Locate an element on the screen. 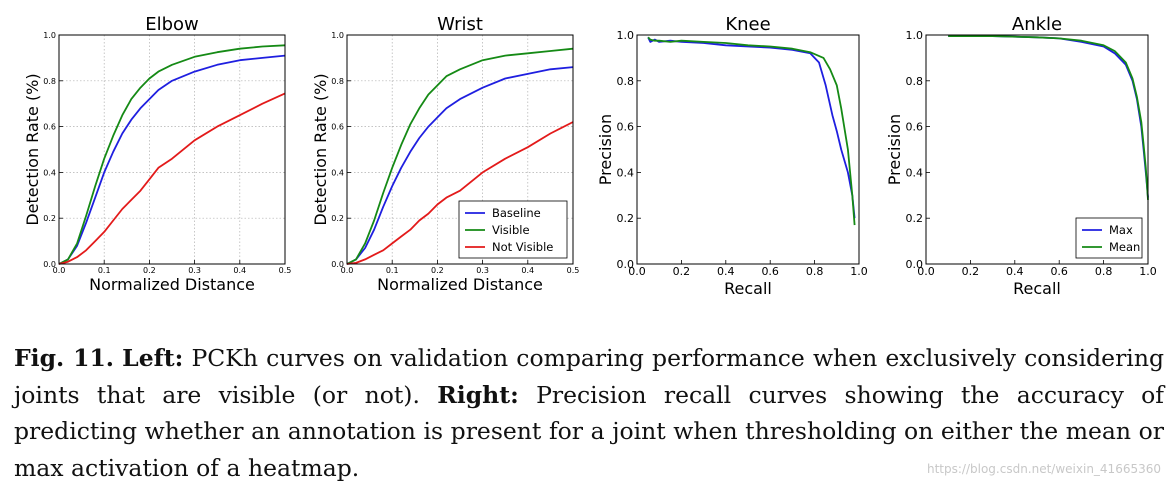 This screenshot has width=1171, height=492. chart-title: Elbow is located at coordinates (172, 24).